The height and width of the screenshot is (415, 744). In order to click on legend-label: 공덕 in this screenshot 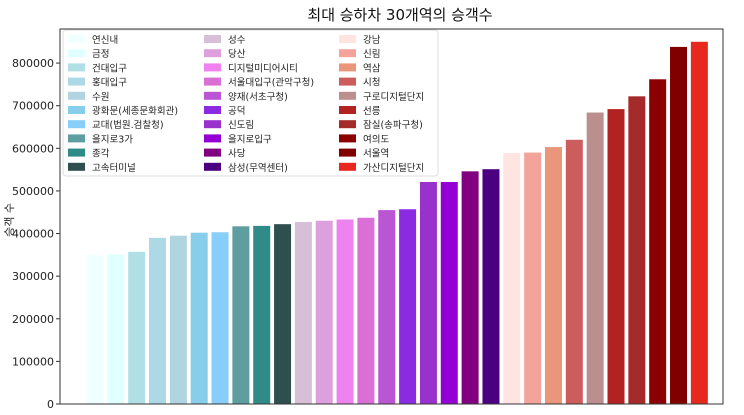, I will do `click(236, 111)`.